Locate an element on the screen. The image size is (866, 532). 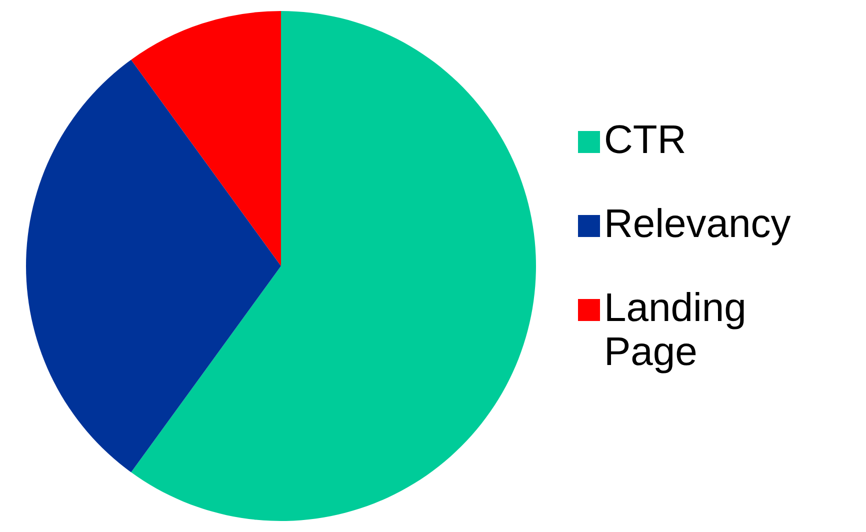
legend-label: Relevancy is located at coordinates (697, 224).